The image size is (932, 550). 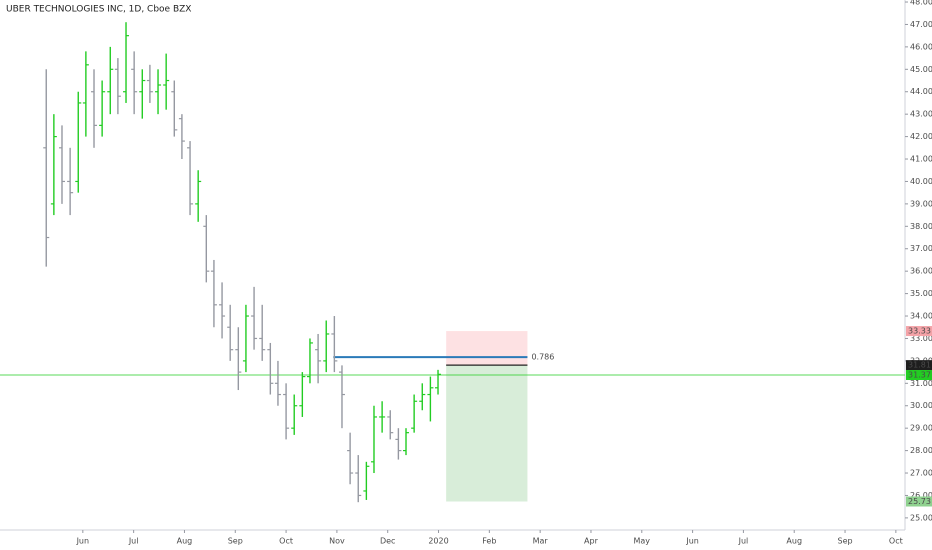 What do you see at coordinates (921, 495) in the screenshot?
I see `y-tick-label: 26.00` at bounding box center [921, 495].